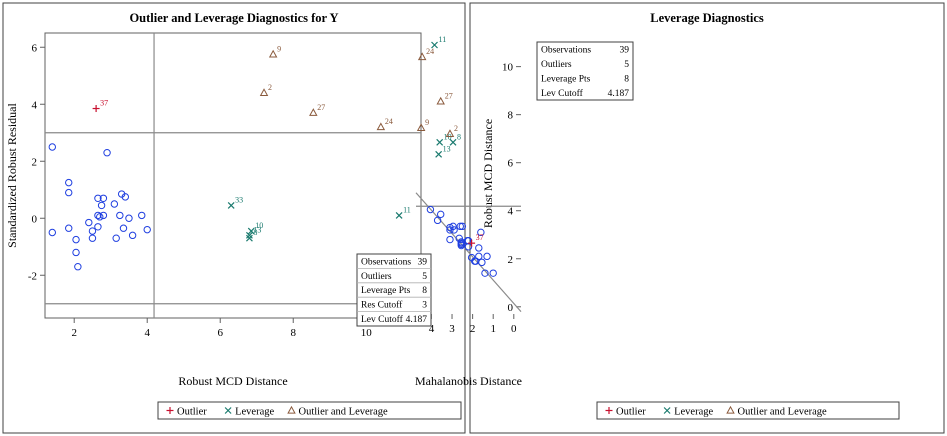  Describe the element at coordinates (417, 320) in the screenshot. I see `stats-value: 4.187` at that location.